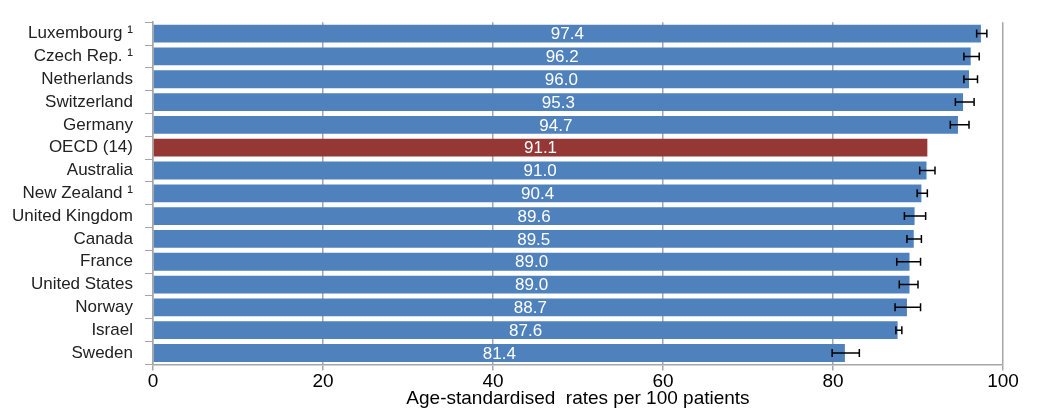  Describe the element at coordinates (153, 381) in the screenshot. I see `x-tick-label: 0` at that location.